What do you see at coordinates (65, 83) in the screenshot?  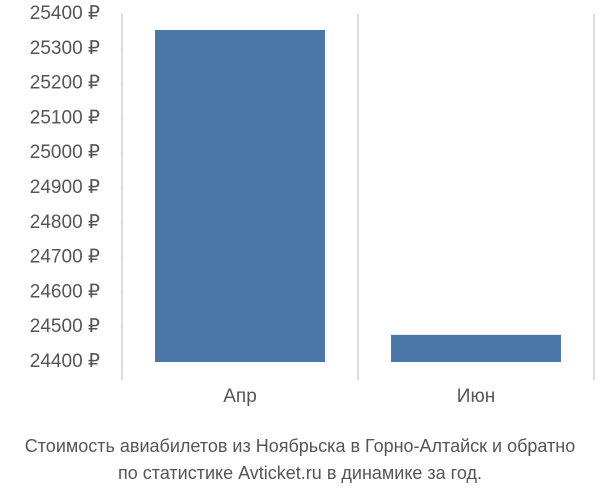 I see `y-tick-label: 25200 ₽` at bounding box center [65, 83].